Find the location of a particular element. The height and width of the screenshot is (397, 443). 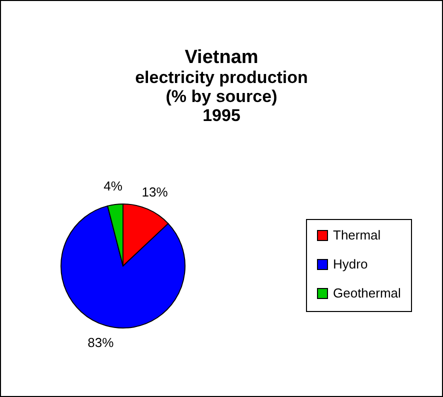

legend-label: Geothermal is located at coordinates (367, 293).